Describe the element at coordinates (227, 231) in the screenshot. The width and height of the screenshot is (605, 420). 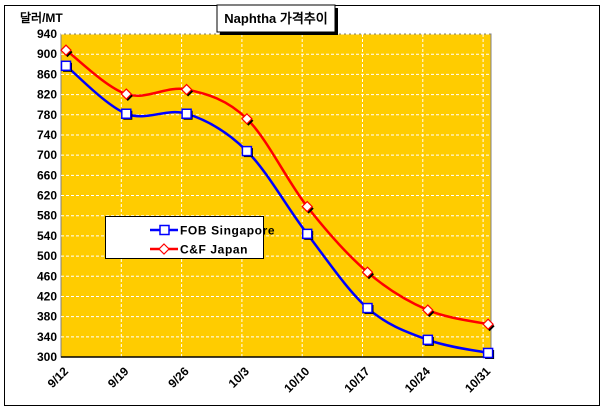
I see `legend-label: FOB Singapore` at that location.